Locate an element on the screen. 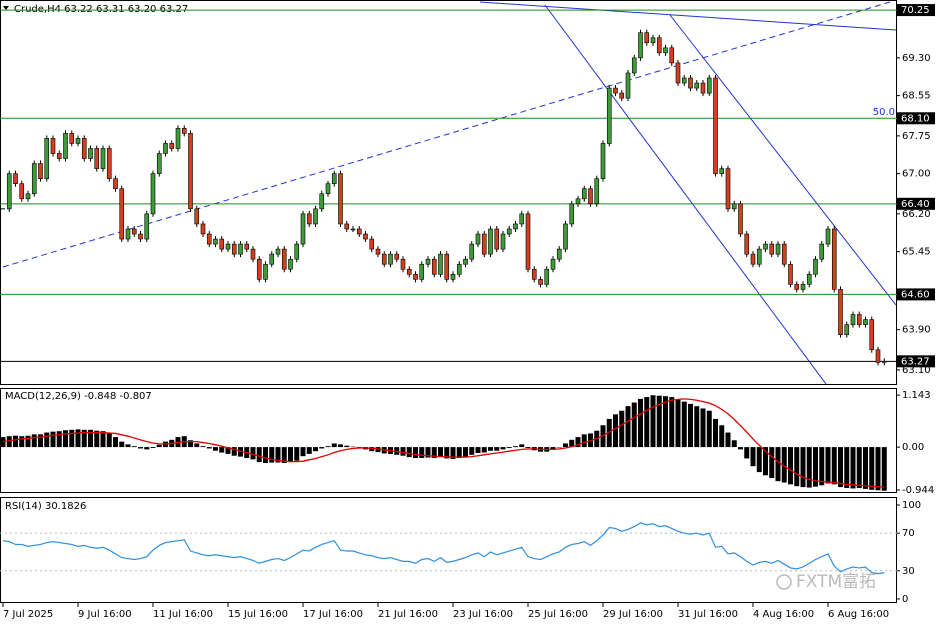  rsi-line is located at coordinates (443, 548).